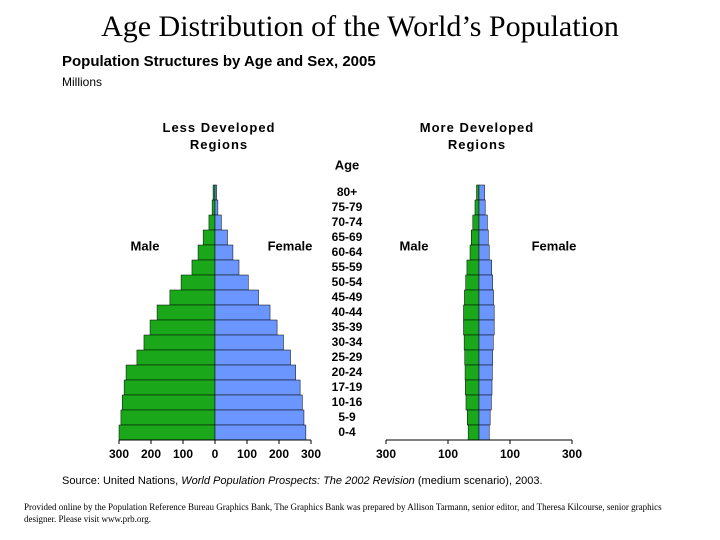  Describe the element at coordinates (347, 432) in the screenshot. I see `y-tick-label: 0-4` at that location.